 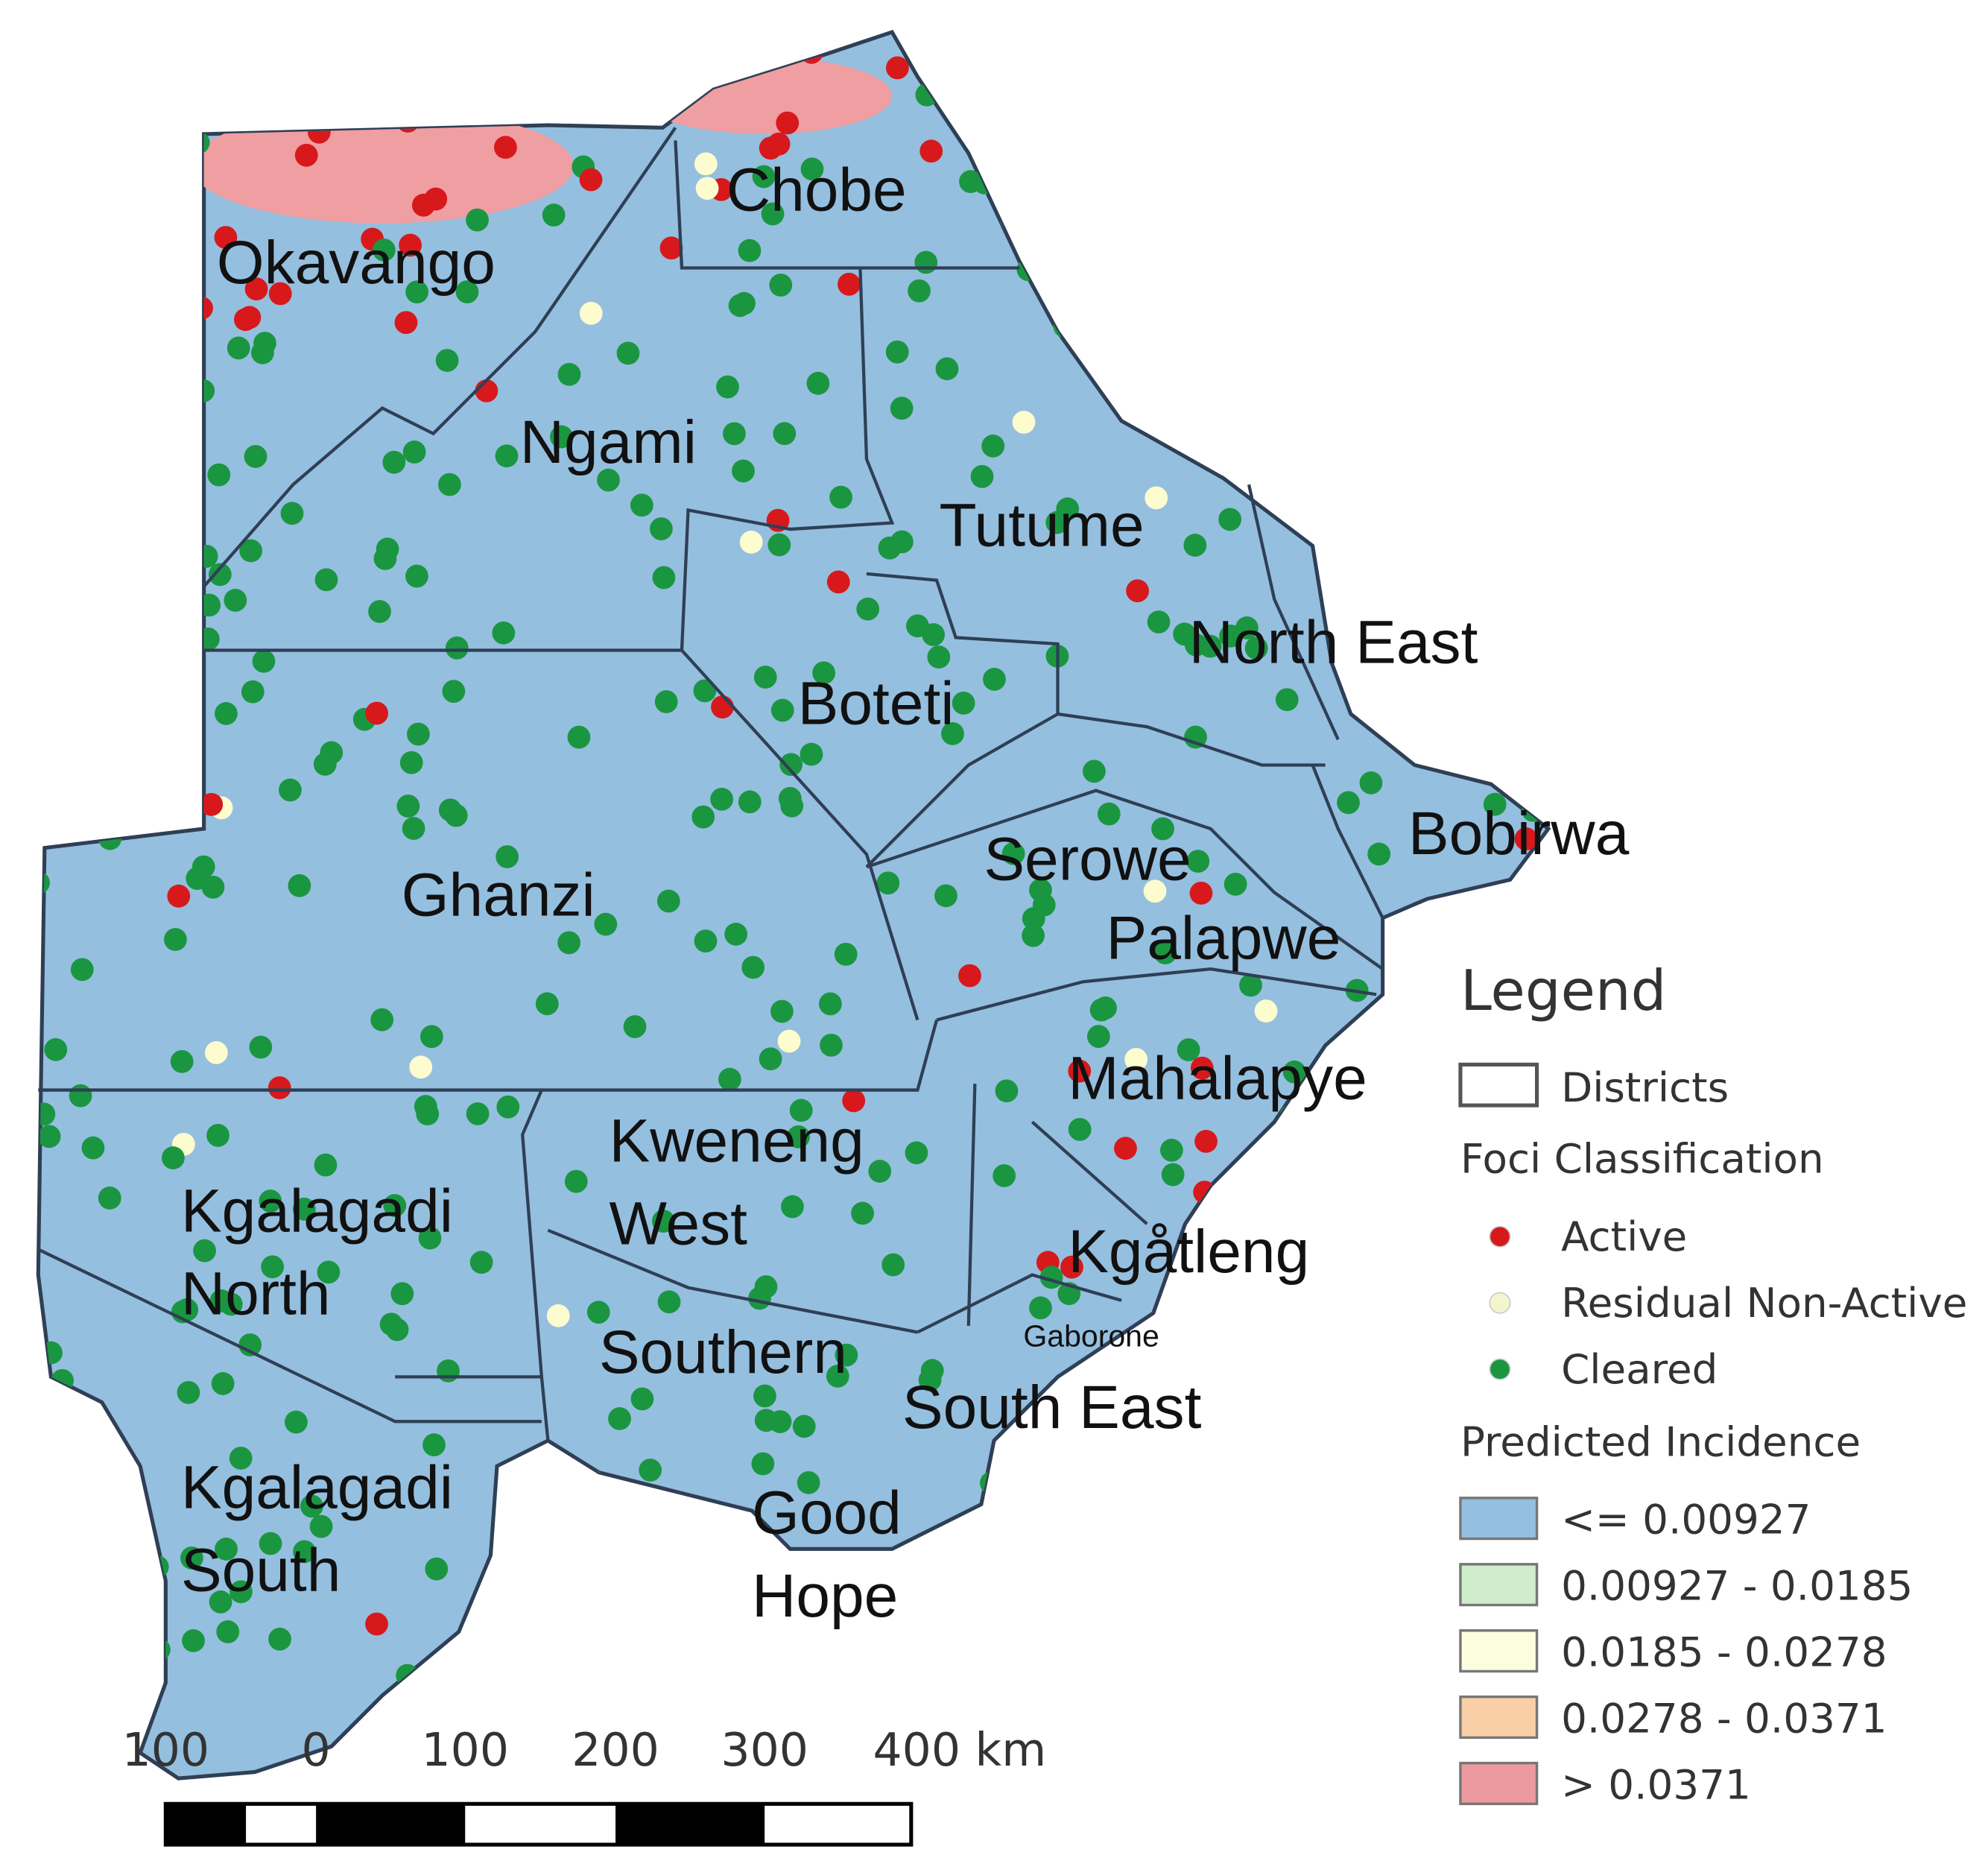 What do you see at coordinates (1188, 1252) in the screenshot?
I see `label-kgatleng: Kgåtleng` at bounding box center [1188, 1252].